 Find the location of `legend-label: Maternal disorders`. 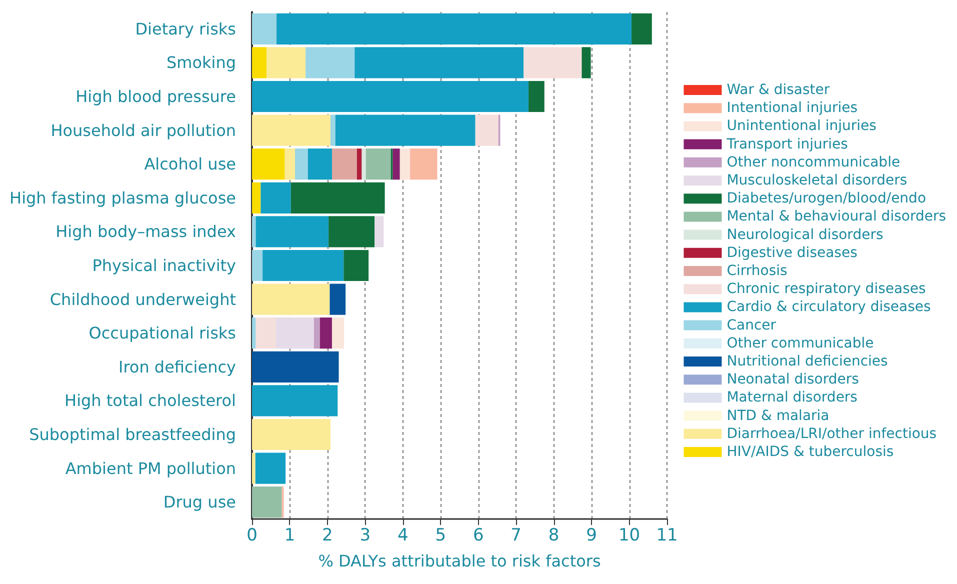

legend-label: Maternal disorders is located at coordinates (792, 398).